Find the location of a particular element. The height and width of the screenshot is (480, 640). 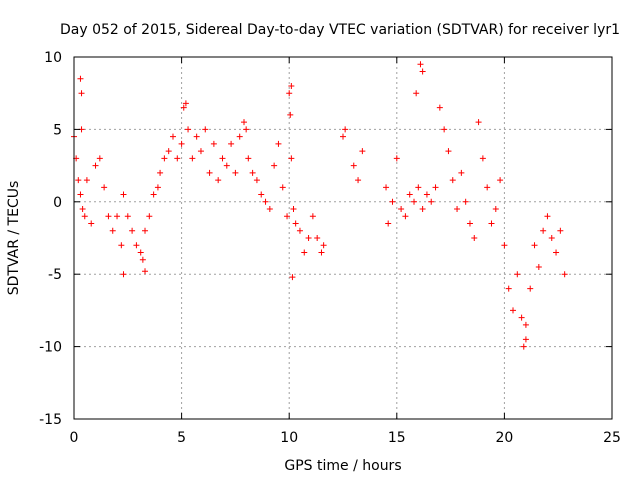

x-tick-label: 5 is located at coordinates (181, 438).